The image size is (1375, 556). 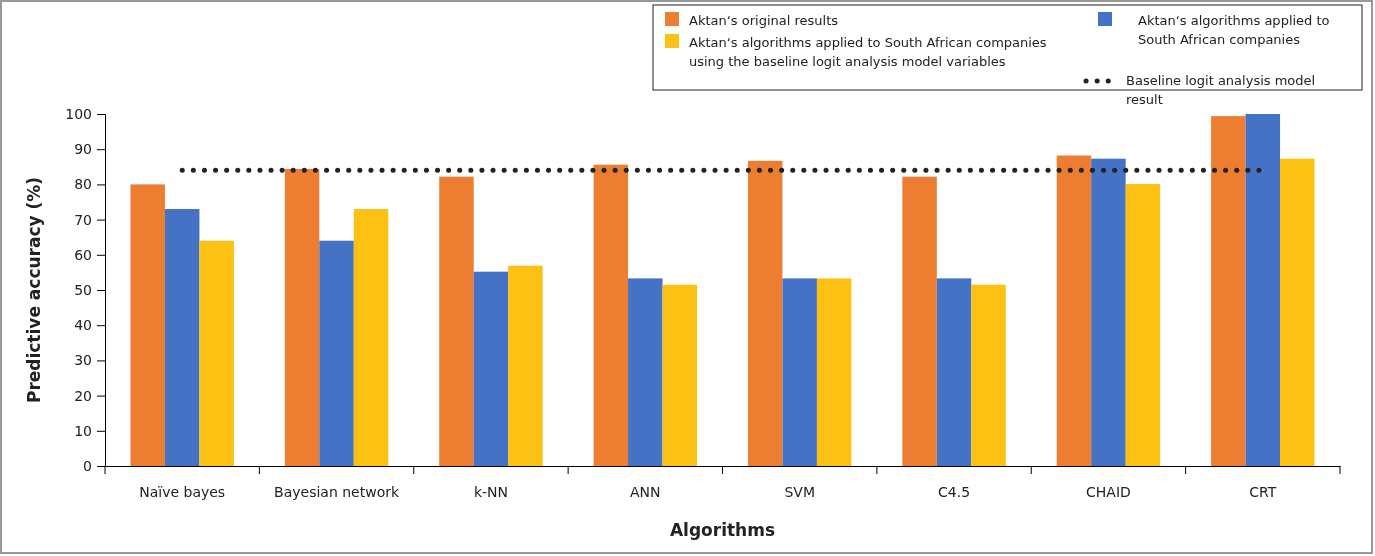 What do you see at coordinates (1263, 492) in the screenshot?
I see `x-tick-label: CRT` at bounding box center [1263, 492].